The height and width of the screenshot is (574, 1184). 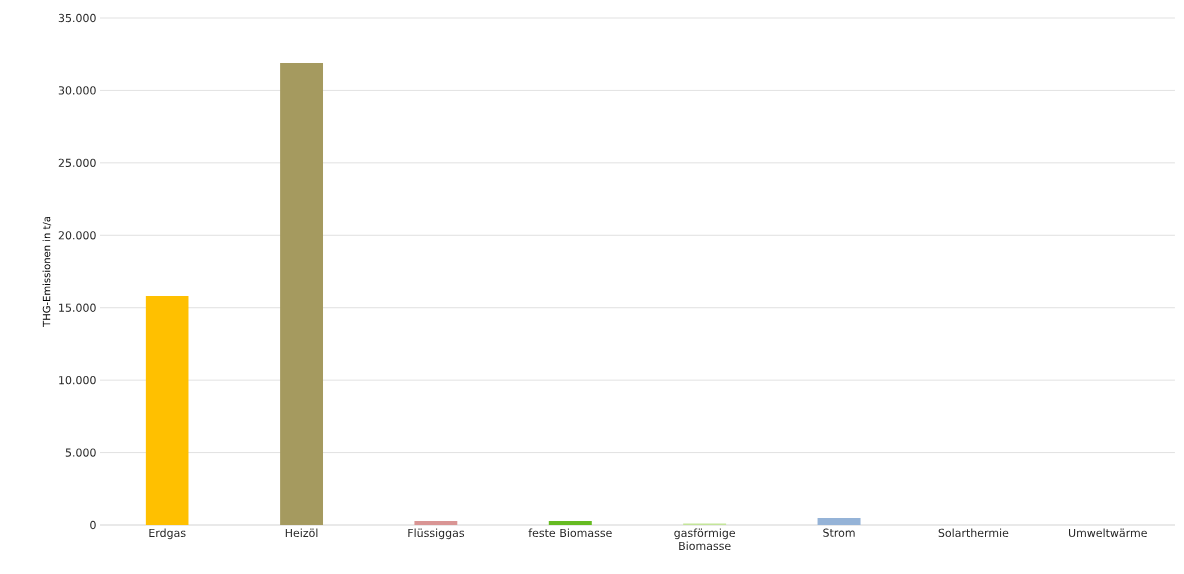 I want to click on y-tick-label: 25.000, so click(x=77, y=163).